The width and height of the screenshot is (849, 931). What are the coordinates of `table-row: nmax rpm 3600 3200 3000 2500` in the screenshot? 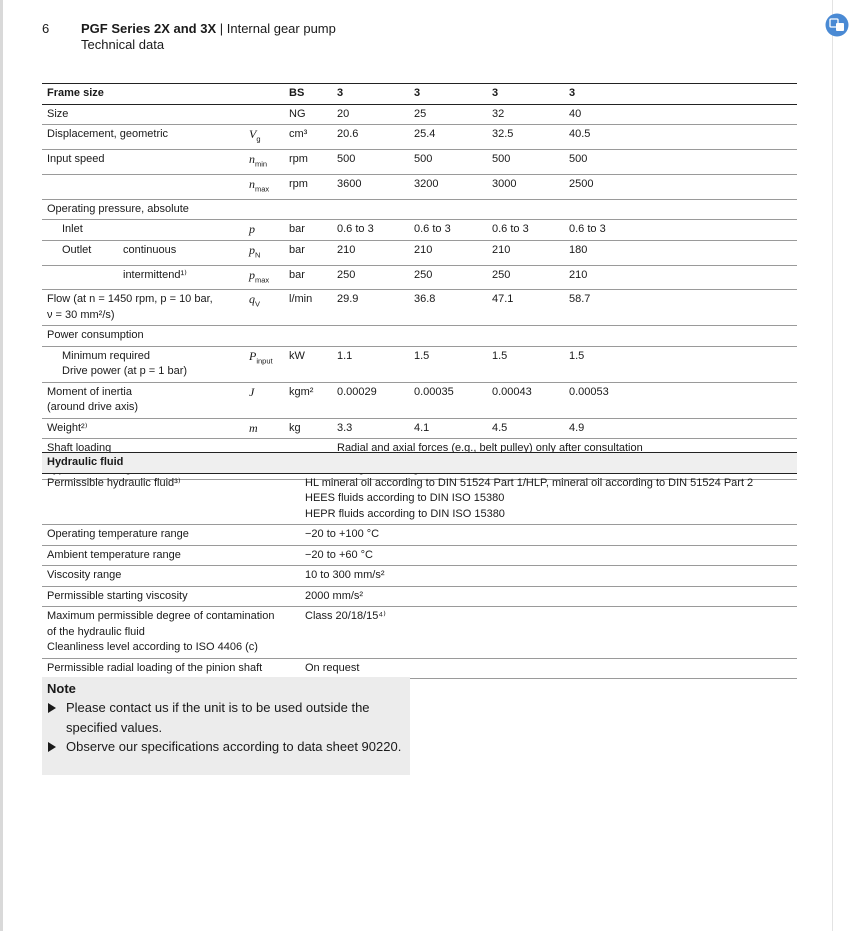 It's located at (419, 187).